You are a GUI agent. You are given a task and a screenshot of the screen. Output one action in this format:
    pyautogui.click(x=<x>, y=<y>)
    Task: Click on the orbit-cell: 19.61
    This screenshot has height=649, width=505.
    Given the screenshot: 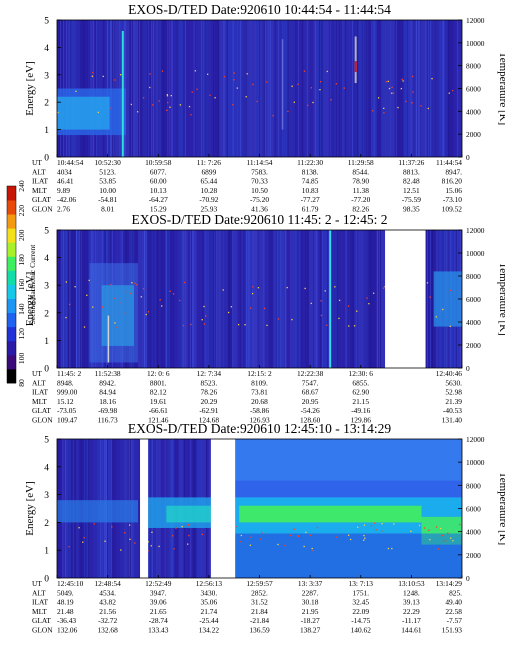 What is the action you would take?
    pyautogui.click(x=158, y=401)
    